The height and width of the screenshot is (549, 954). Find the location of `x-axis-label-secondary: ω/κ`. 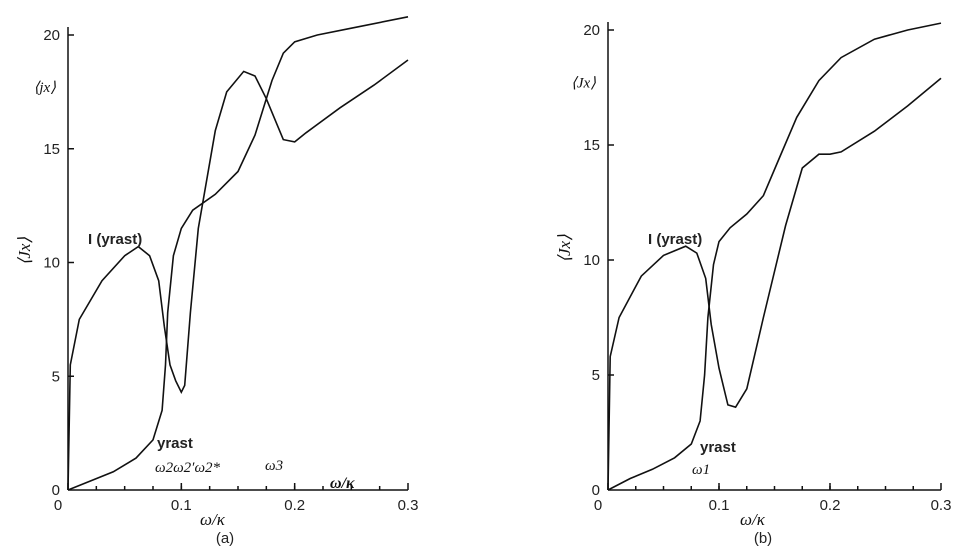

x-axis-label-secondary: ω/κ is located at coordinates (342, 483).